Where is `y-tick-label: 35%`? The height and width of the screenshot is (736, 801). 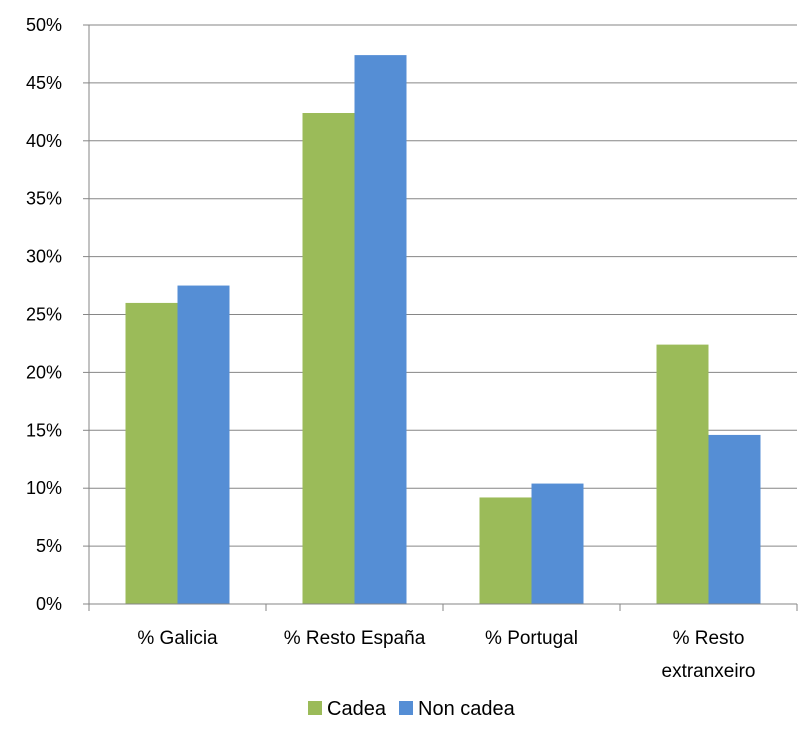 y-tick-label: 35% is located at coordinates (44, 199).